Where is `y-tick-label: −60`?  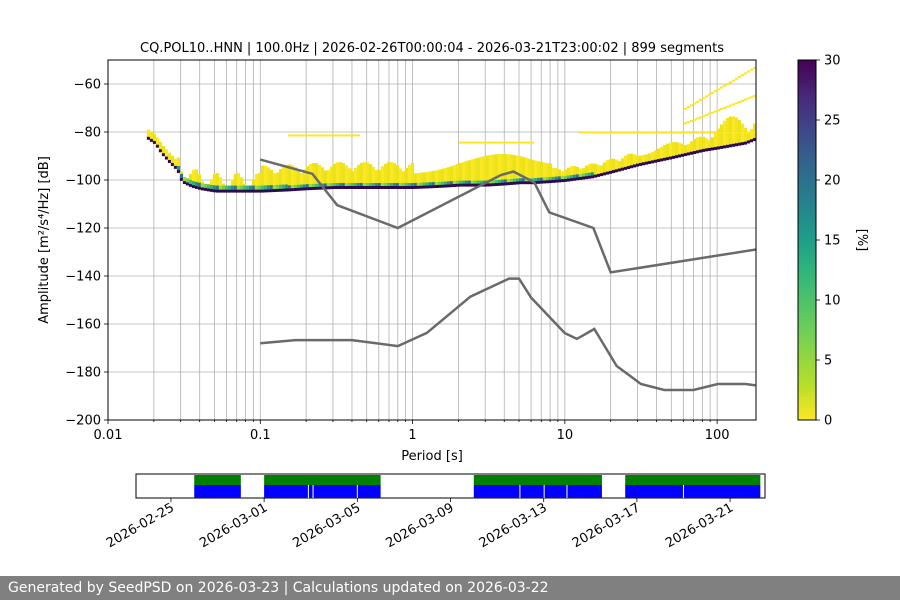
y-tick-label: −60 is located at coordinates (87, 85).